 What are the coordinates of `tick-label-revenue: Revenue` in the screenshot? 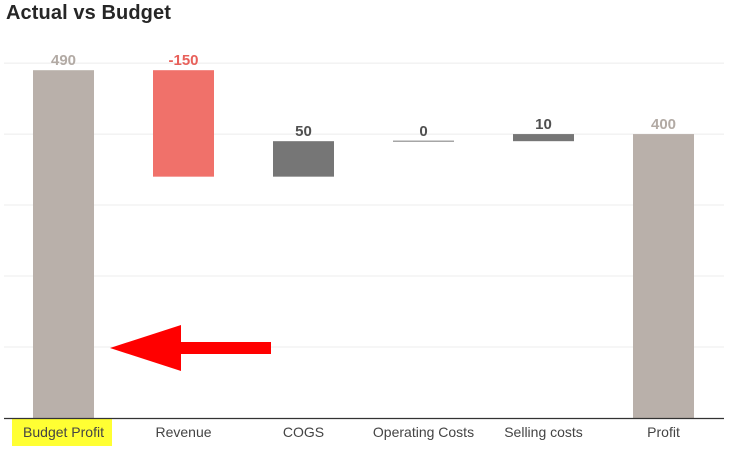 It's located at (183, 432).